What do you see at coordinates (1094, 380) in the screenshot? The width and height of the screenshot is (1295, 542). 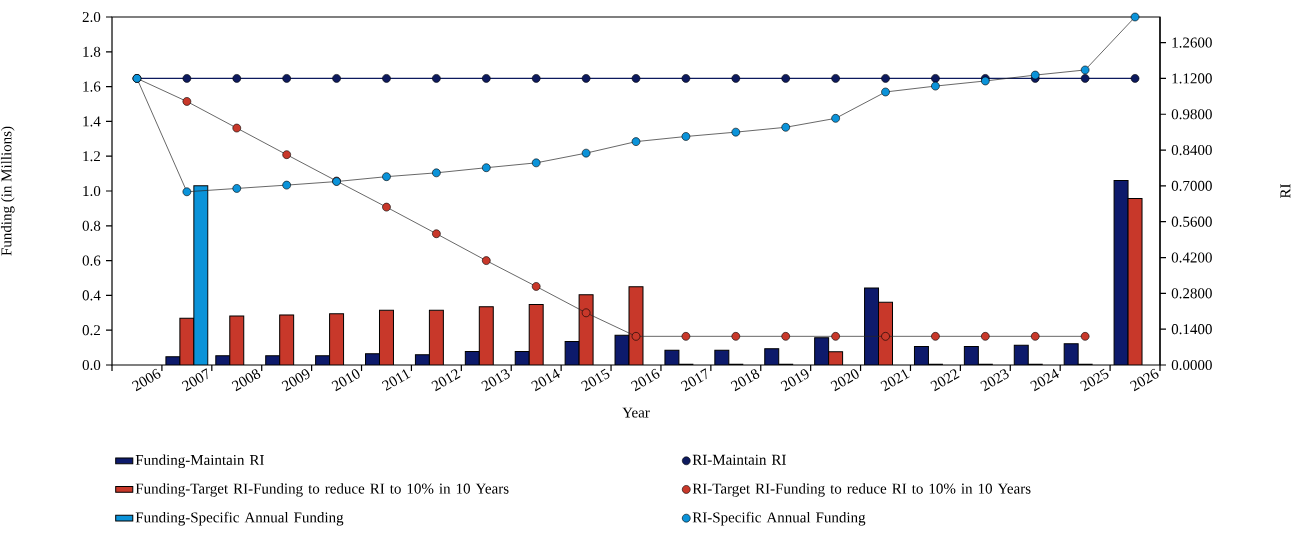 I see `x-tick-label: 2025` at bounding box center [1094, 380].